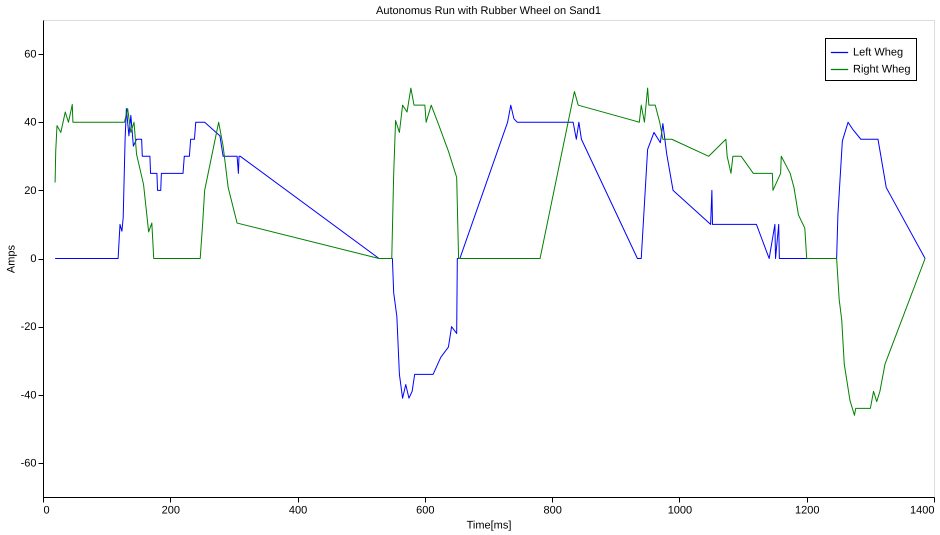  Describe the element at coordinates (171, 510) in the screenshot. I see `x-tick-label: 200` at that location.